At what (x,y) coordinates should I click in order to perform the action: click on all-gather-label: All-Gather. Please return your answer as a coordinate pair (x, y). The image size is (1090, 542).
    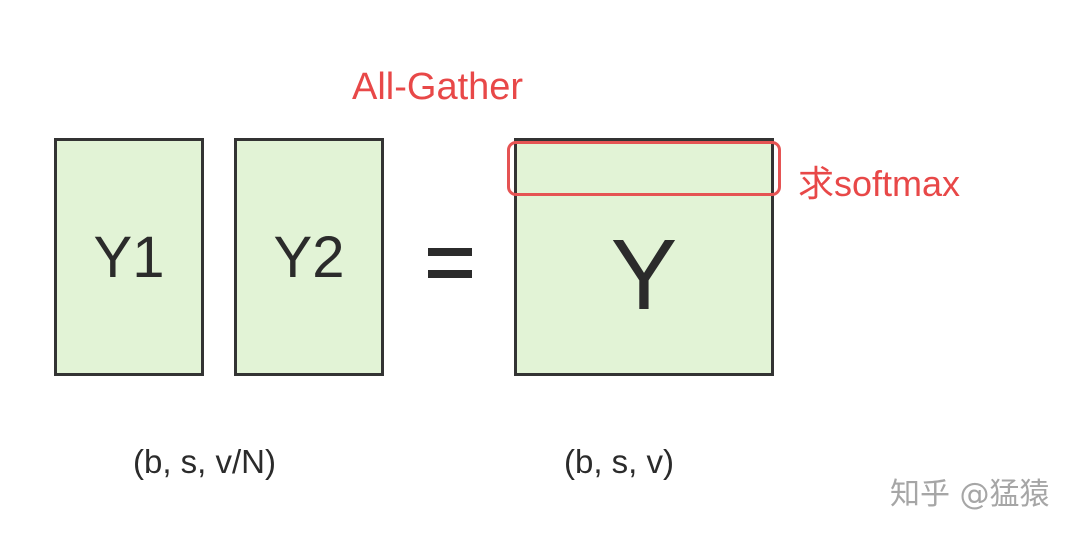
    Looking at the image, I should click on (438, 87).